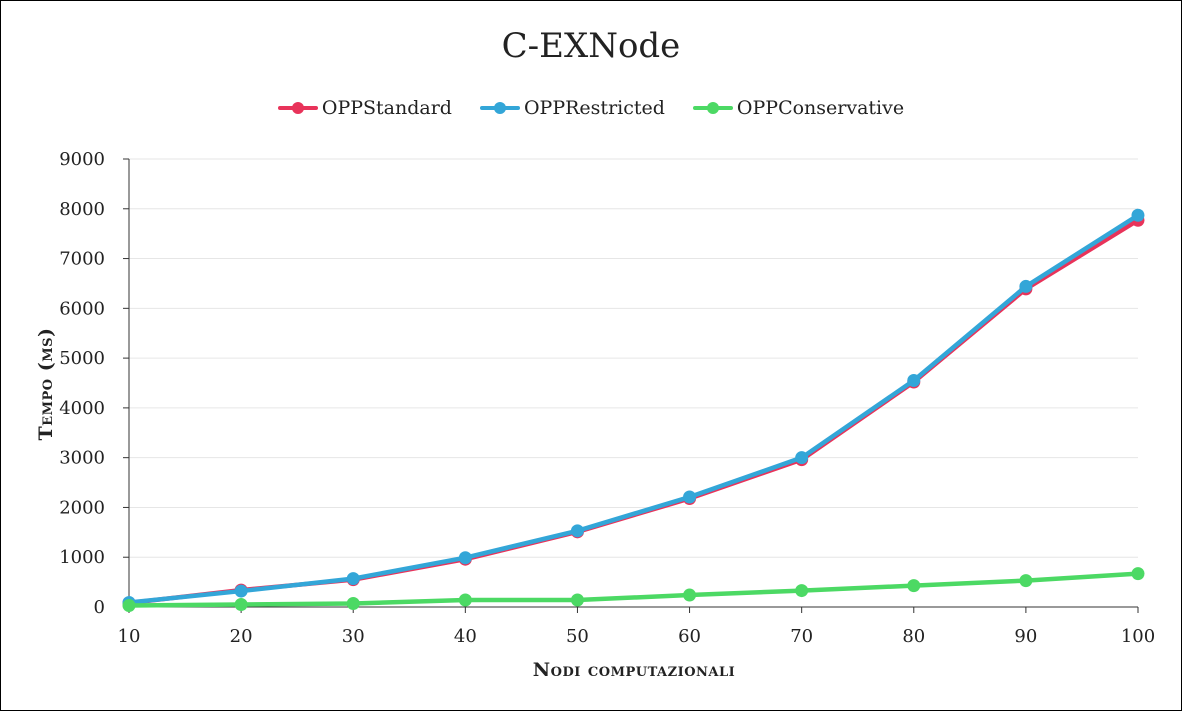  Describe the element at coordinates (386, 108) in the screenshot. I see `legend-label: OPPStandard` at that location.